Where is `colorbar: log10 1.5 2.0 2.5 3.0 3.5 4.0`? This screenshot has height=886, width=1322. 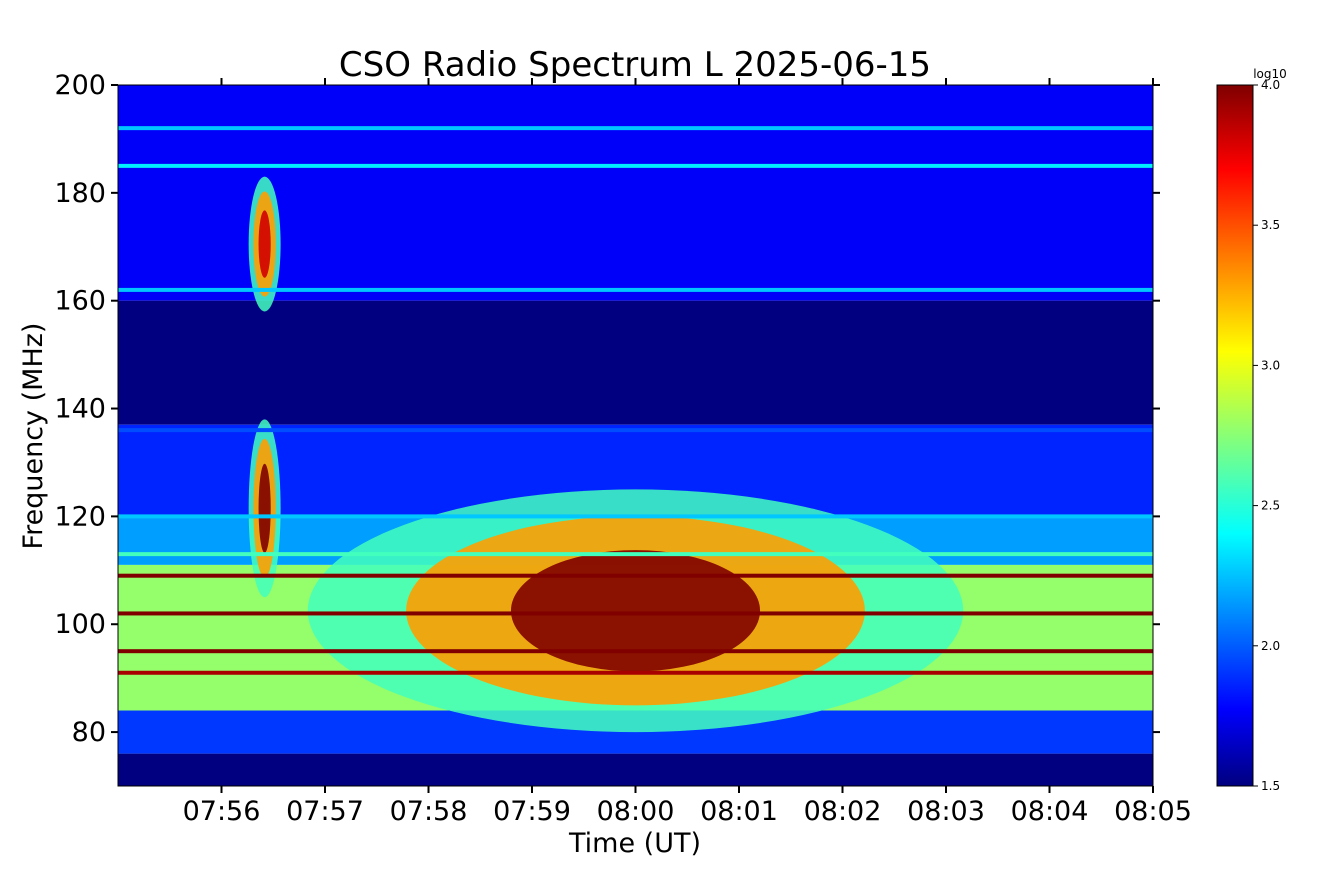
colorbar: log10 1.5 2.0 2.5 3.0 3.5 4.0 is located at coordinates (1251, 430).